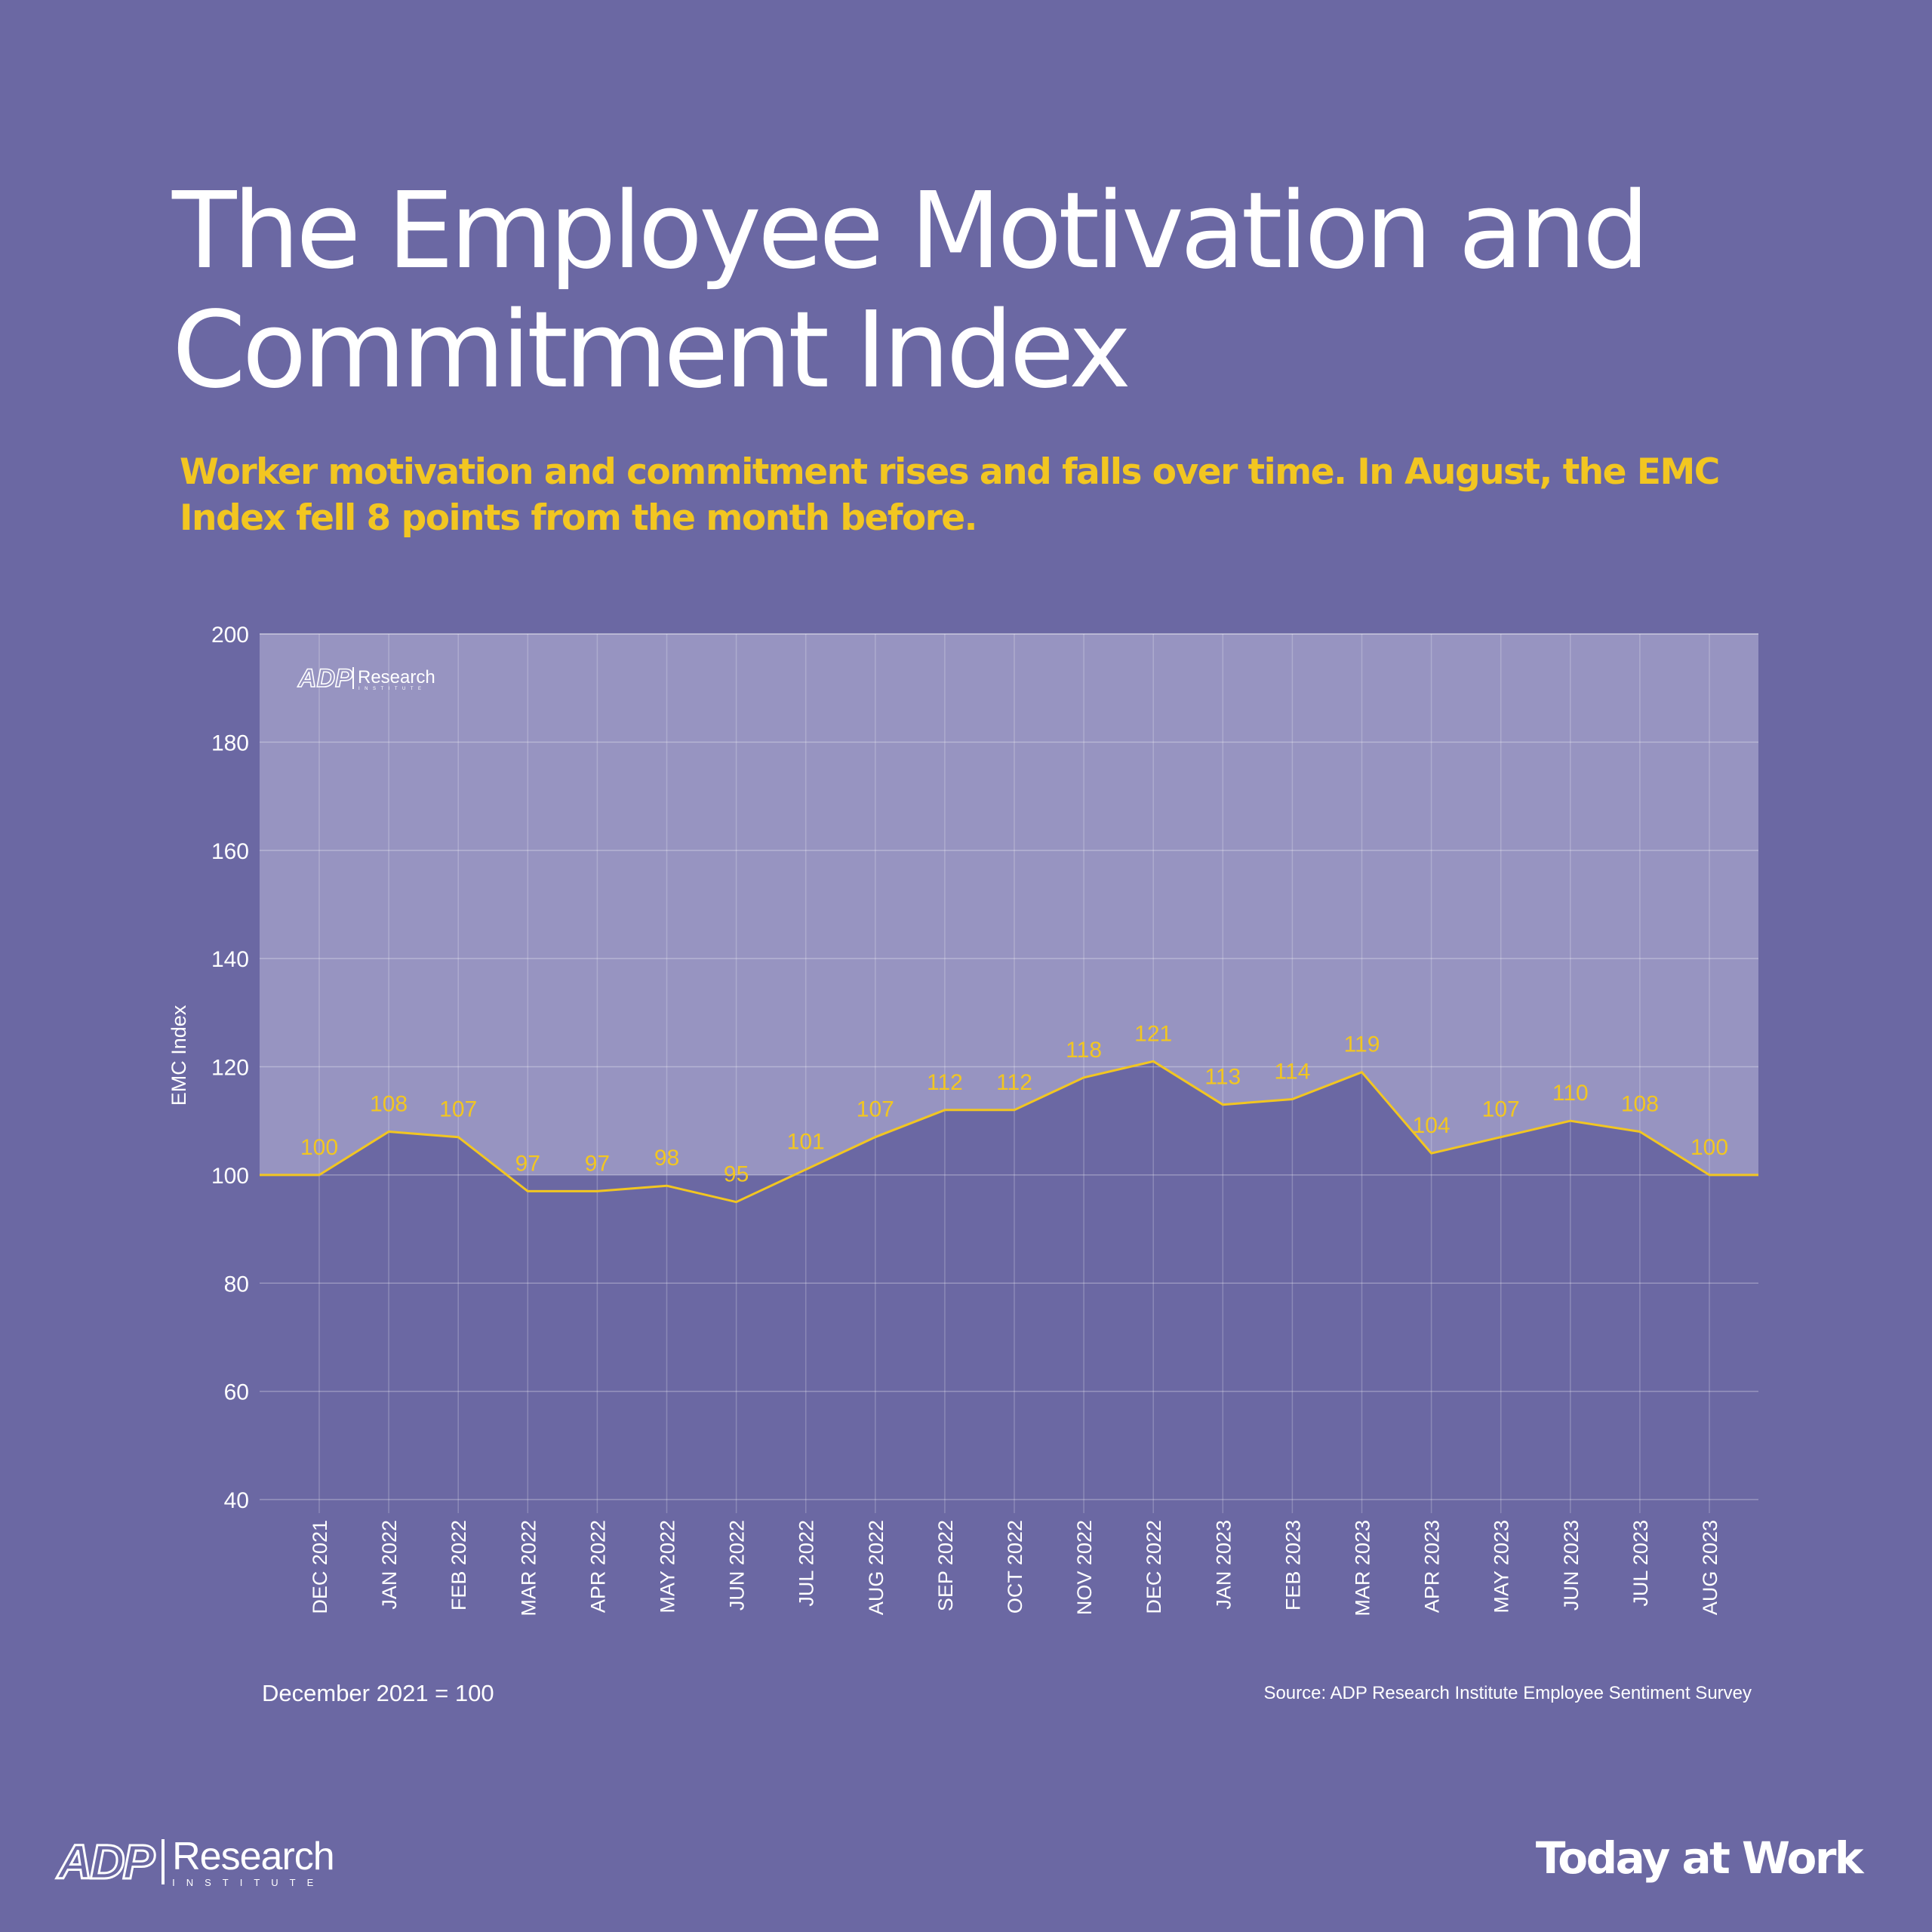 This screenshot has width=1932, height=1932. Describe the element at coordinates (736, 1174) in the screenshot. I see `data-label: 95` at that location.